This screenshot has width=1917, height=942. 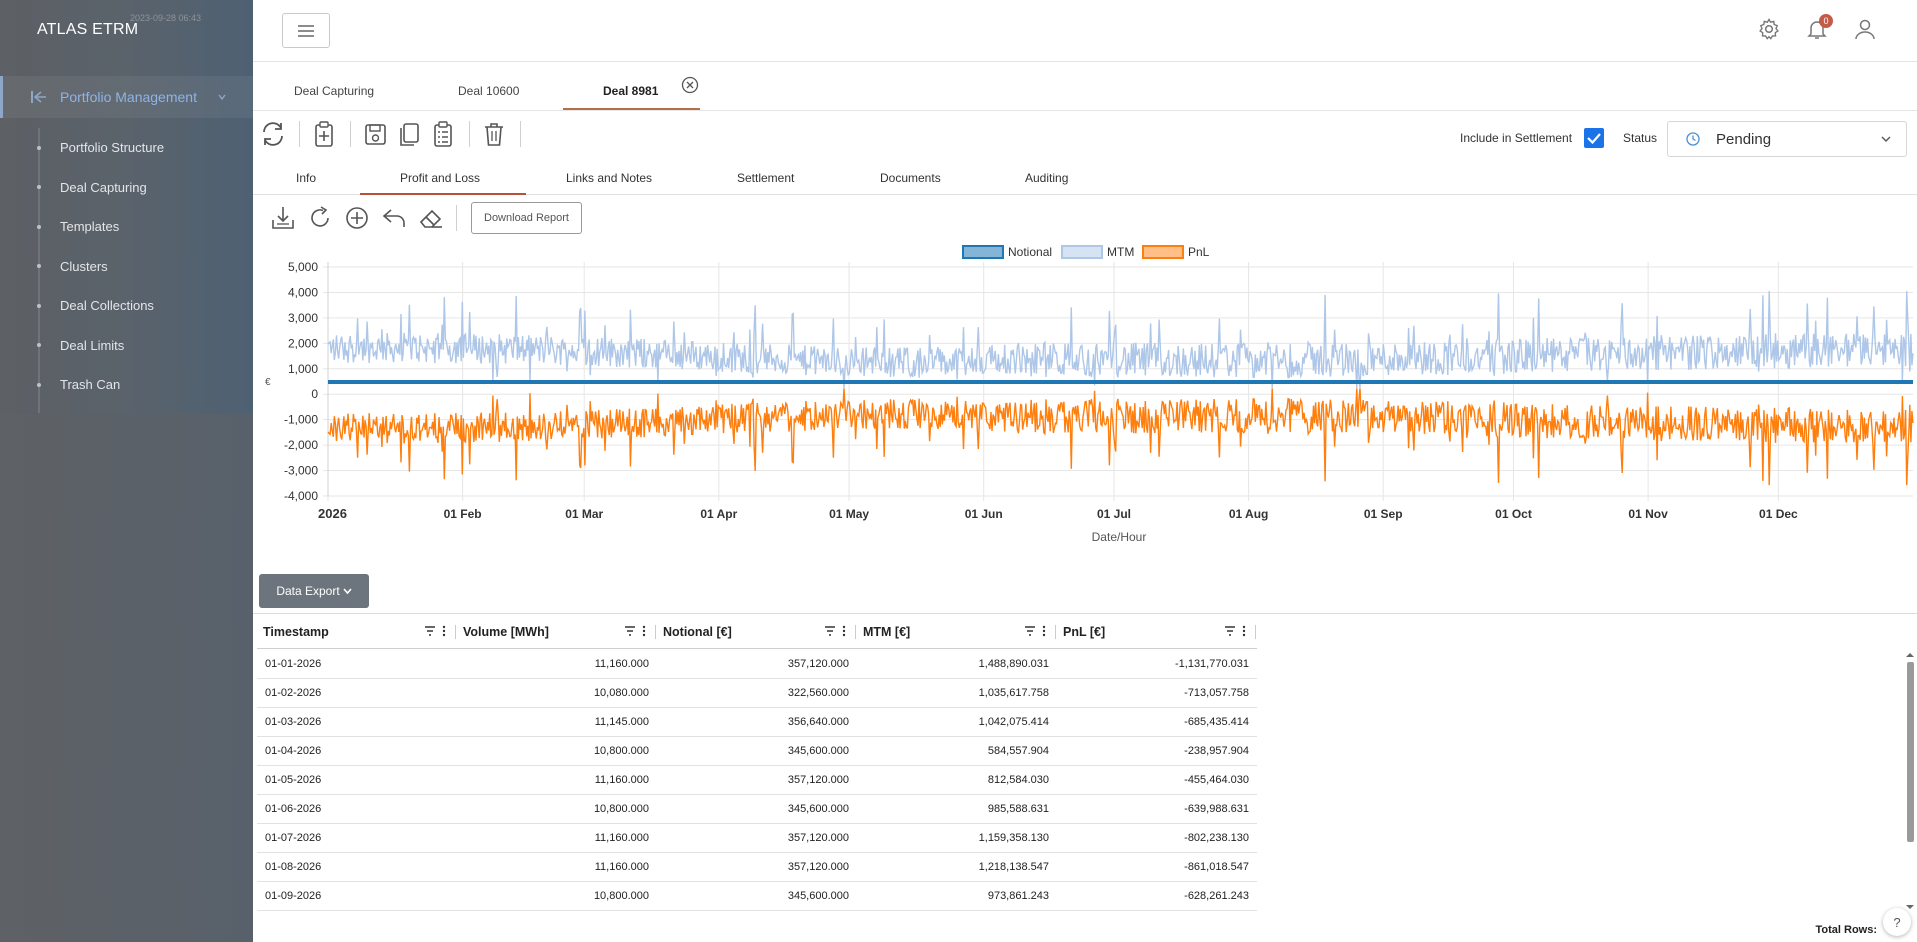 What do you see at coordinates (126, 385) in the screenshot?
I see `sidebar-item-trash-can: Trash Can` at bounding box center [126, 385].